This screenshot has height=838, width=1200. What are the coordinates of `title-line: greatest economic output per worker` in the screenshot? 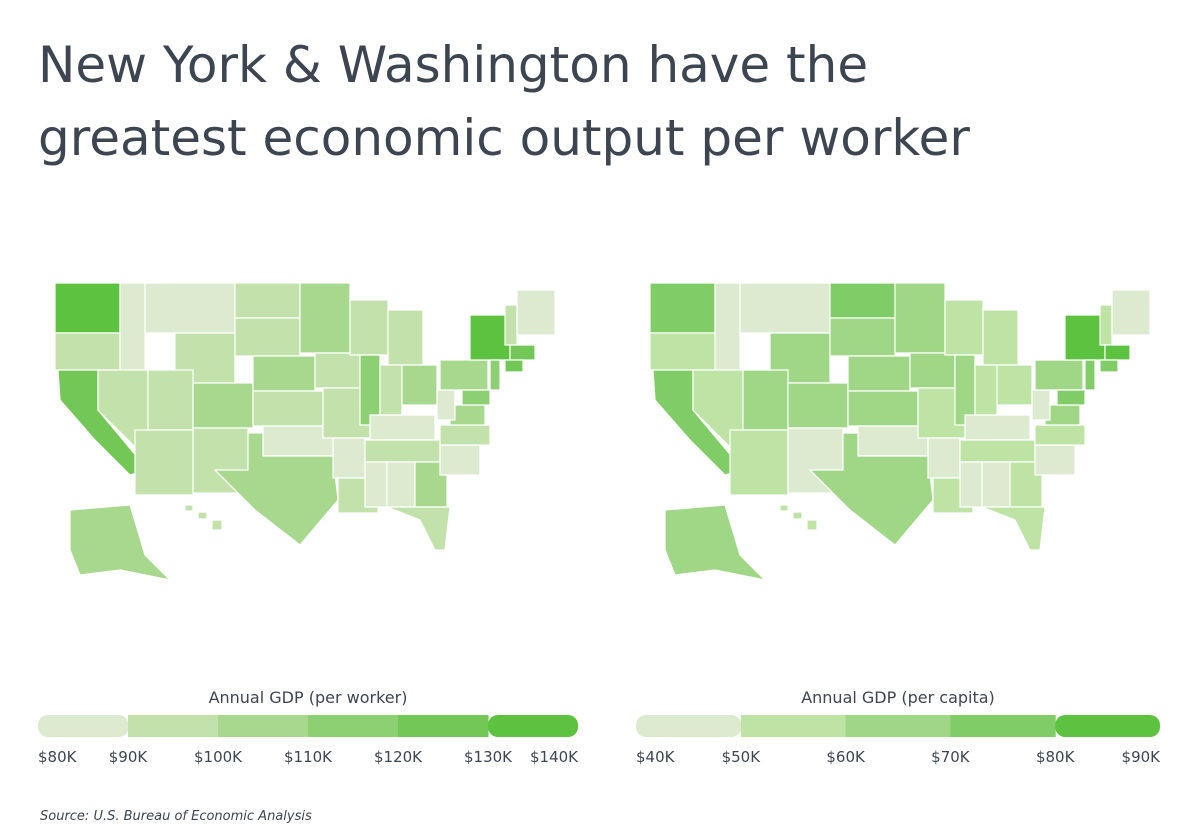 It's located at (504, 138).